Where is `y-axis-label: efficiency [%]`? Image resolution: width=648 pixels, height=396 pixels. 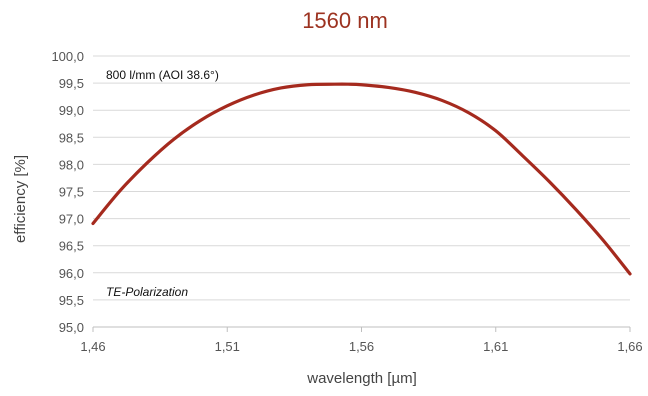
y-axis-label: efficiency [%] is located at coordinates (20, 199).